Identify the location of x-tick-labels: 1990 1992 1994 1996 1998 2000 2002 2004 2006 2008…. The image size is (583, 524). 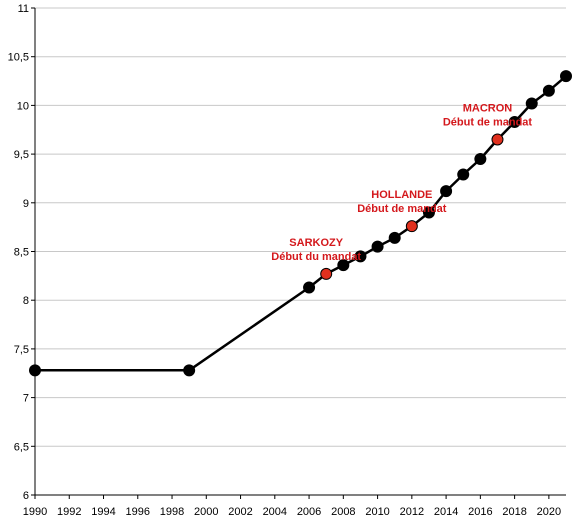
(292, 512).